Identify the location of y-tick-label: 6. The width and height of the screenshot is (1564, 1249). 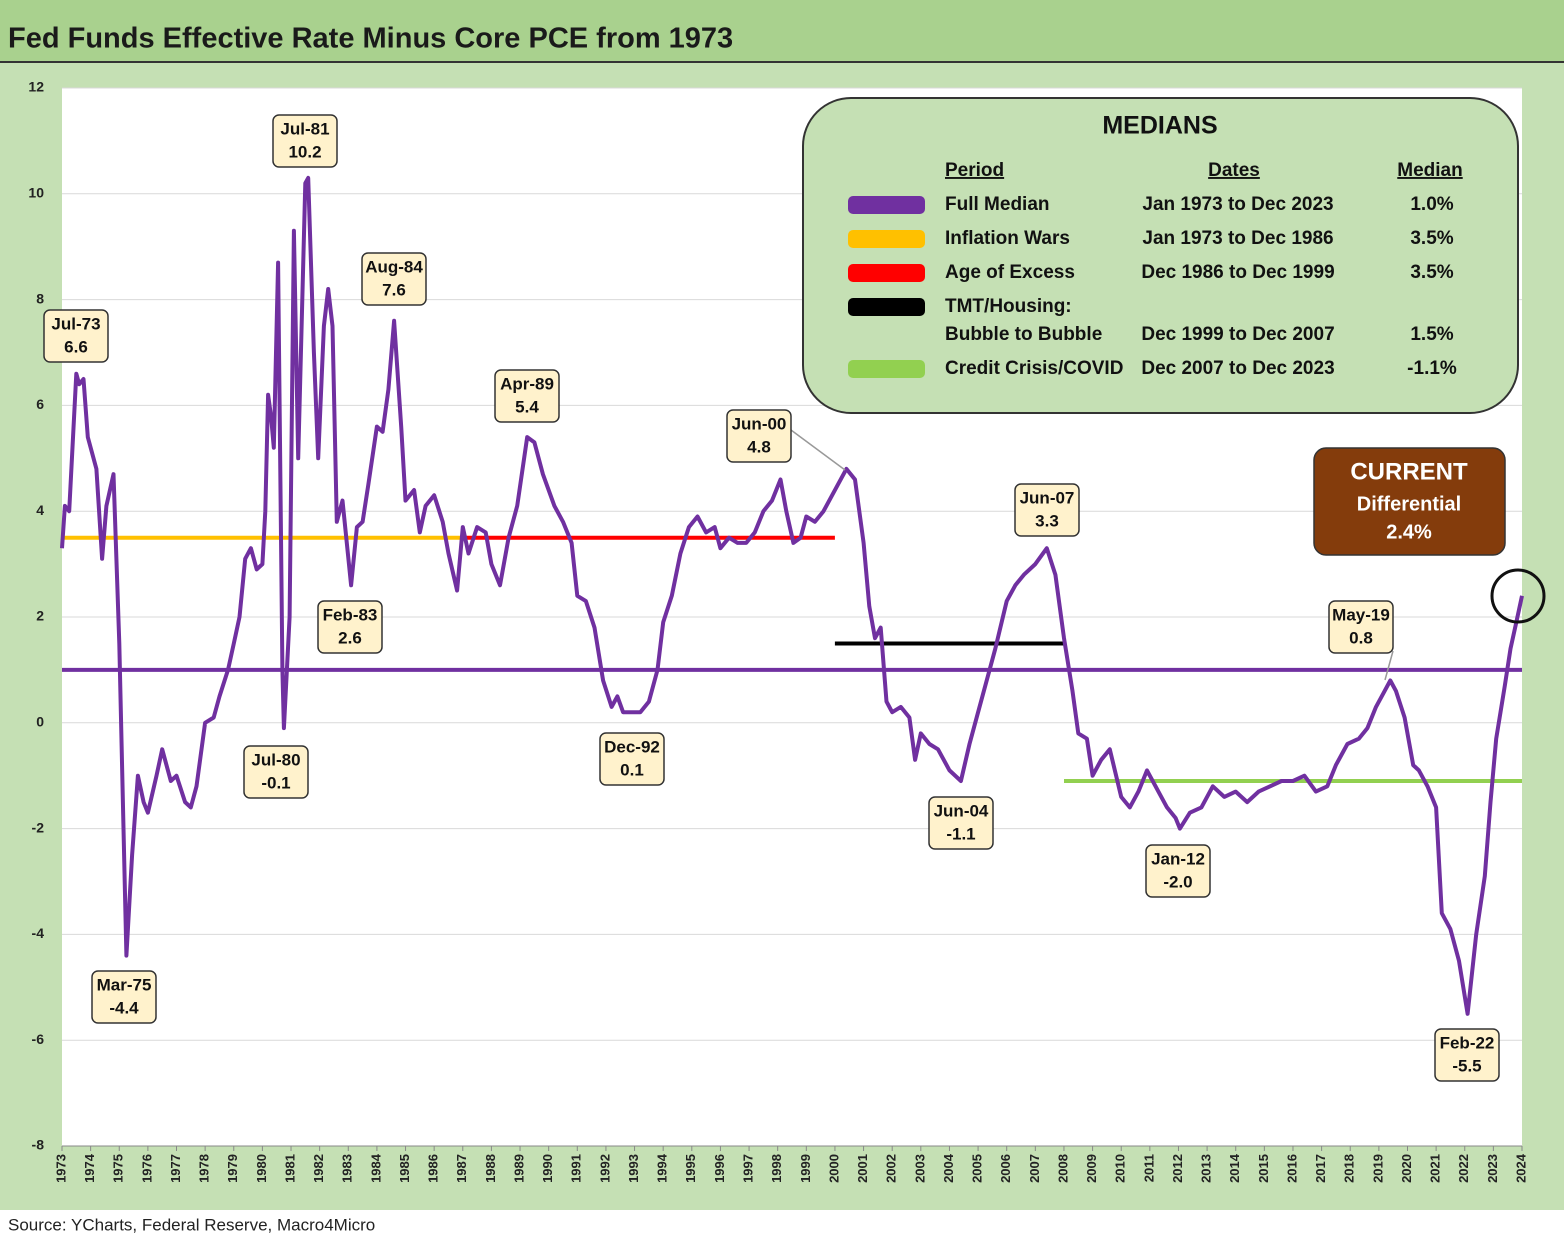
(40, 404).